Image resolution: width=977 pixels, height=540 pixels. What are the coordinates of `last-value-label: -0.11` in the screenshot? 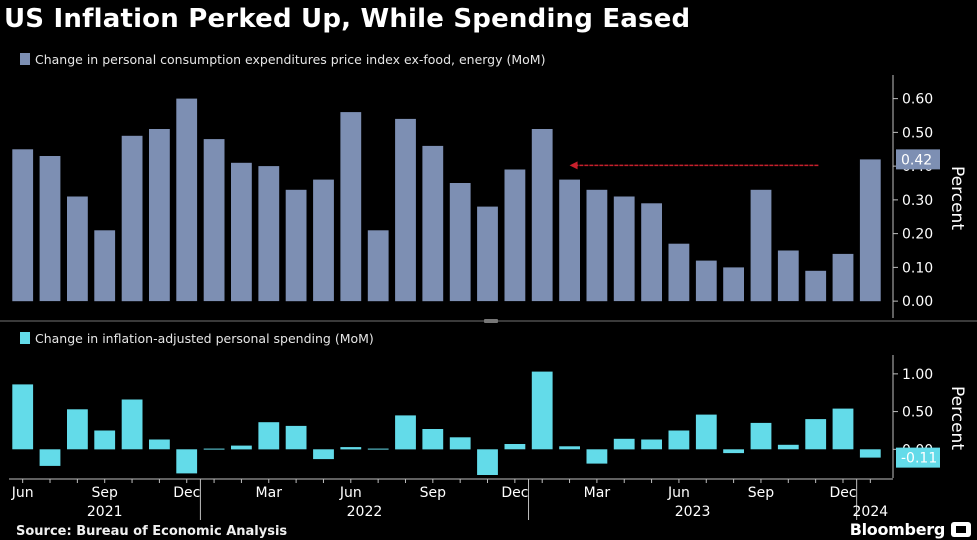 It's located at (919, 459).